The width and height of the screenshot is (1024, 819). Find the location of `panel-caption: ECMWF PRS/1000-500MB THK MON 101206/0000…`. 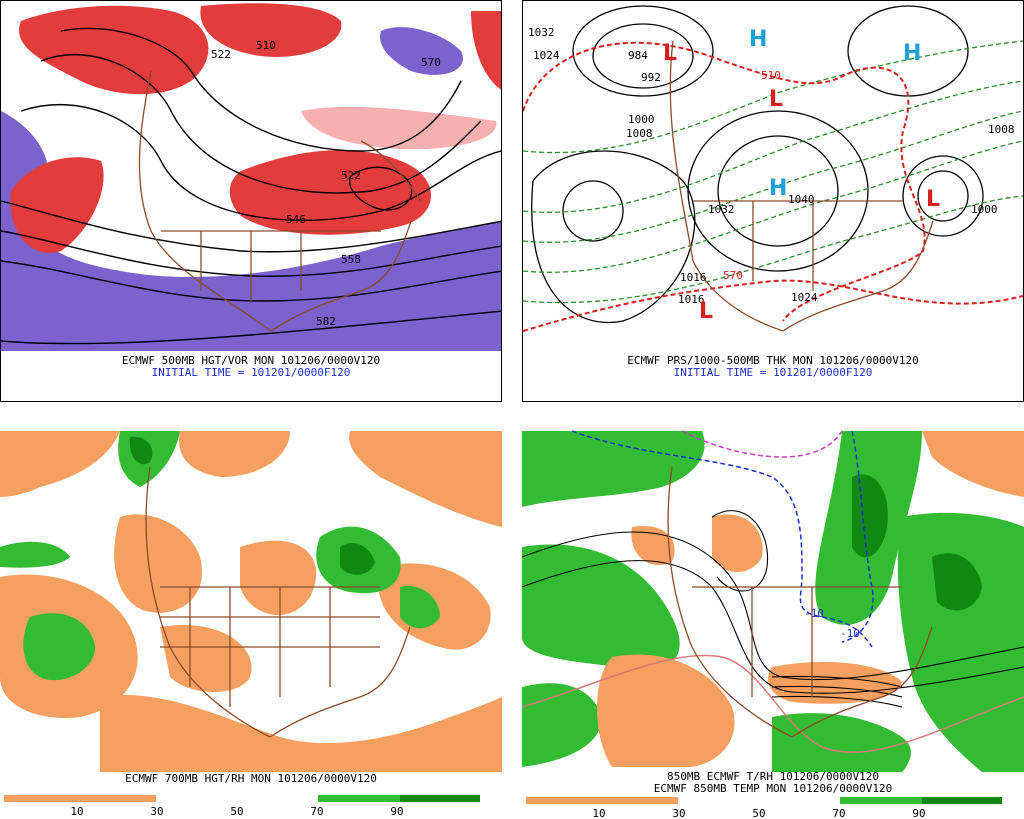

panel-caption: ECMWF PRS/1000-500MB THK MON 101206/0000… is located at coordinates (773, 360).